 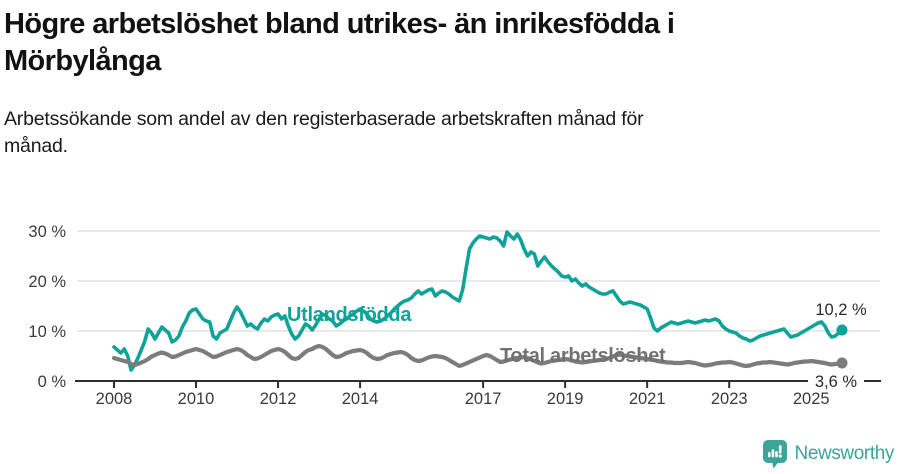 I want to click on newsworthy-logo-icon, so click(x=774, y=454).